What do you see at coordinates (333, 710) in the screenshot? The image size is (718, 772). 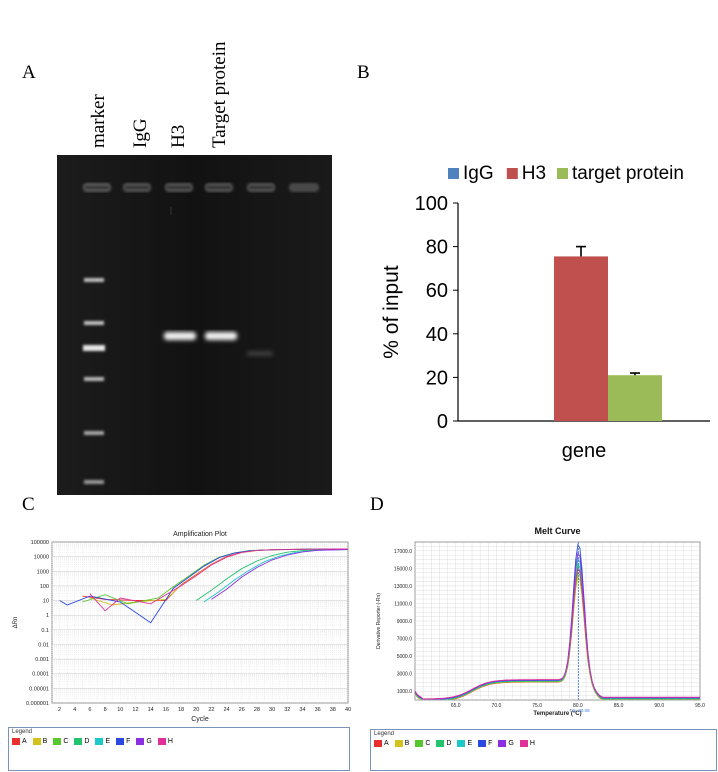 I see `x-tick-label: 38` at bounding box center [333, 710].